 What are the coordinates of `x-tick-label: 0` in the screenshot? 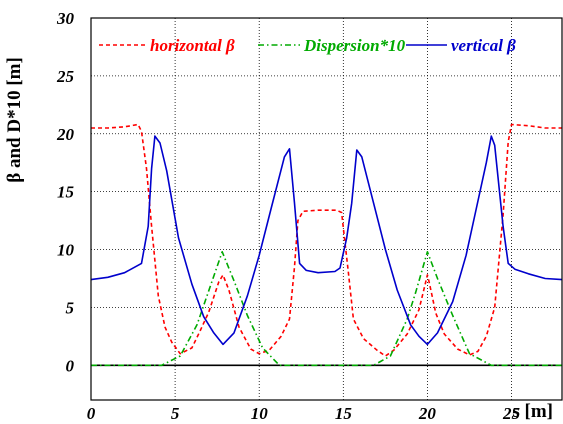 It's located at (91, 413).